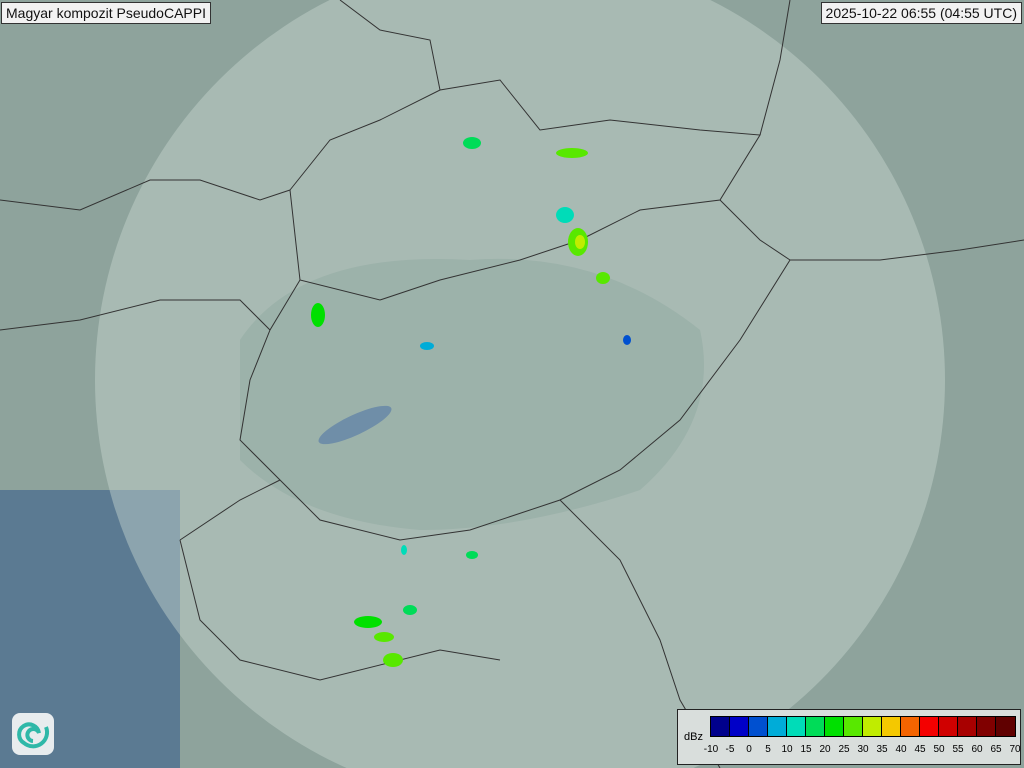  What do you see at coordinates (844, 749) in the screenshot?
I see `legend-tick: 25` at bounding box center [844, 749].